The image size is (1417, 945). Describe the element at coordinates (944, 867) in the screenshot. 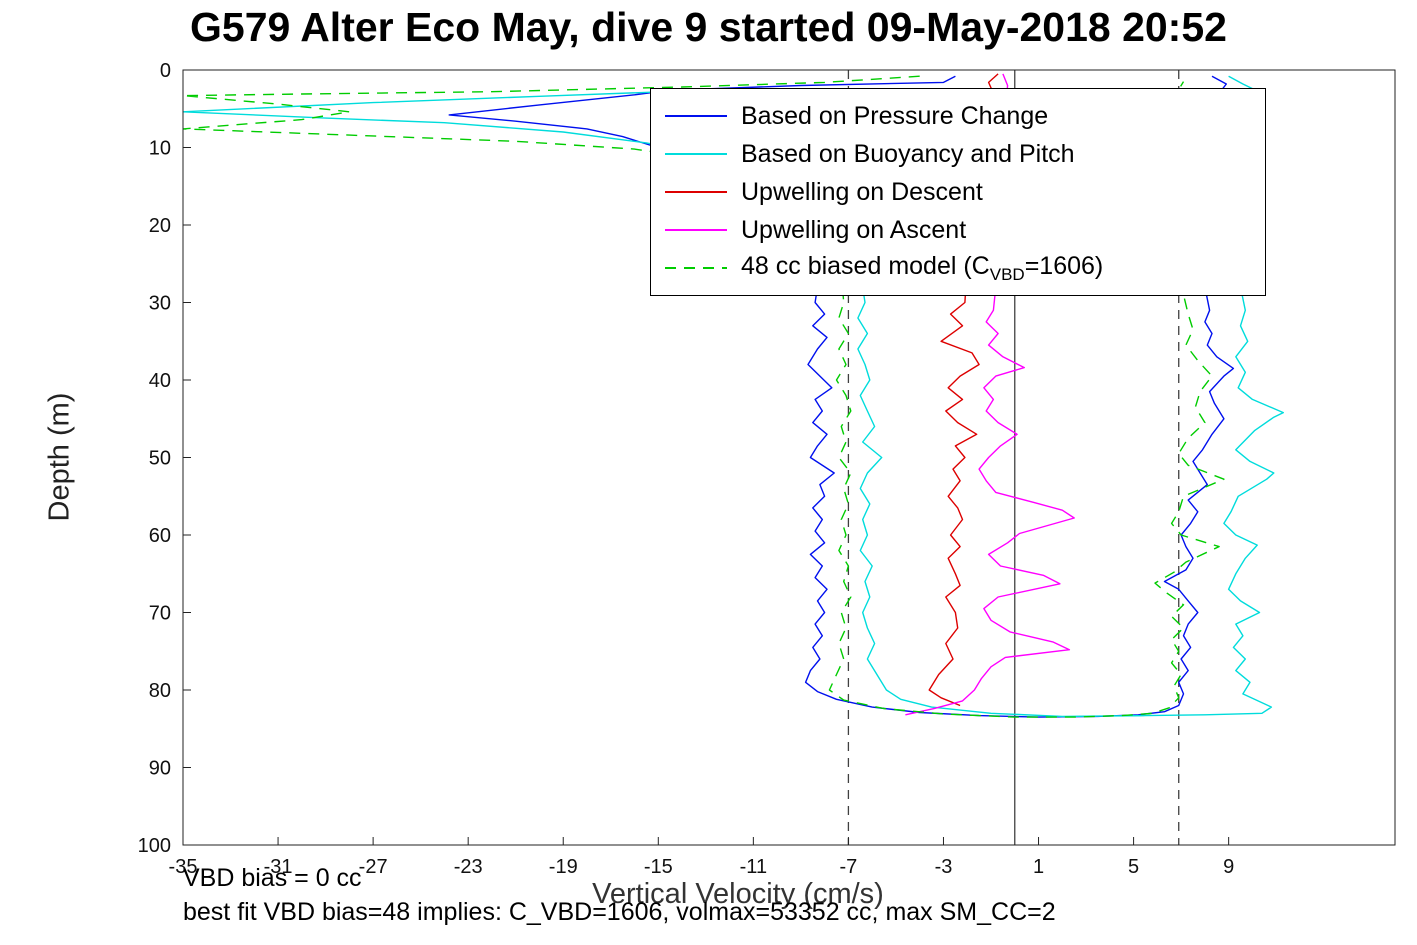

I see `x-tick-label: -3` at that location.